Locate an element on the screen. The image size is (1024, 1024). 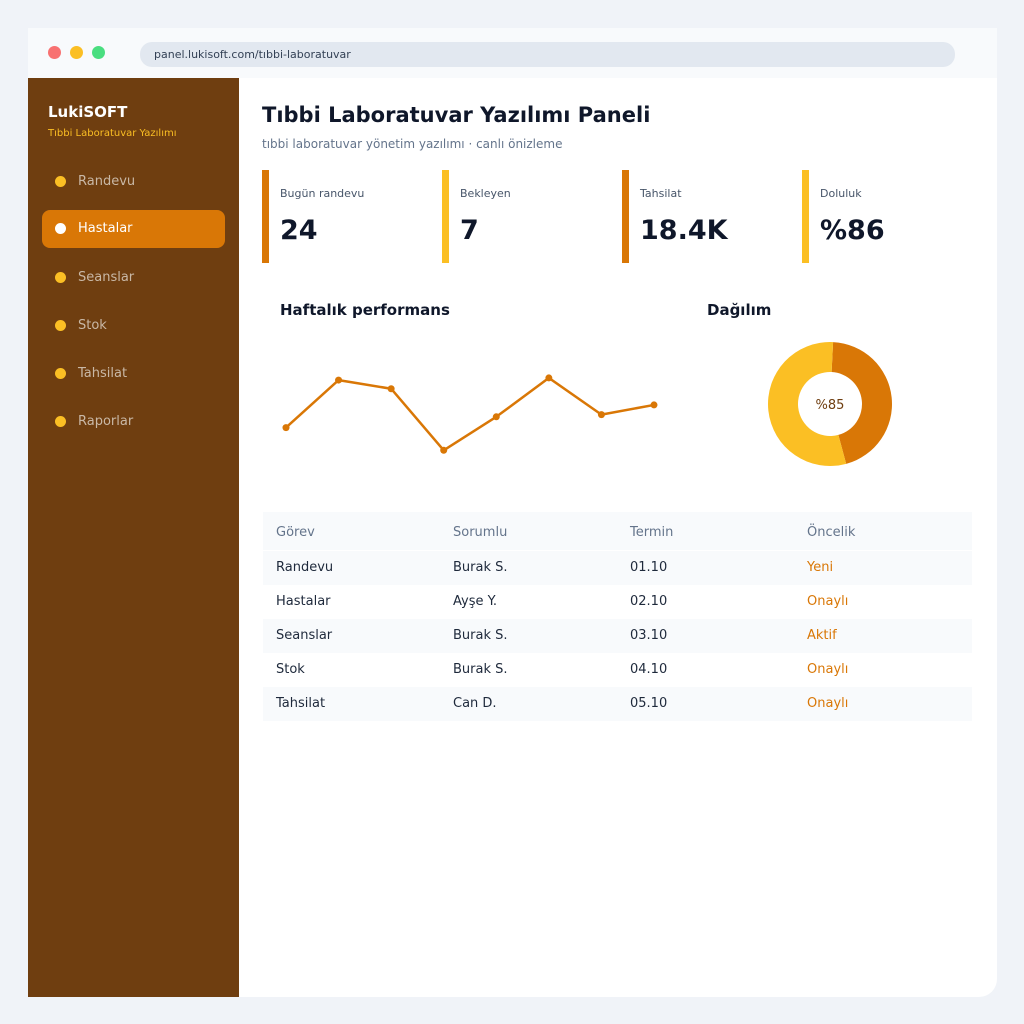
minimize-window-button is located at coordinates (76, 52).